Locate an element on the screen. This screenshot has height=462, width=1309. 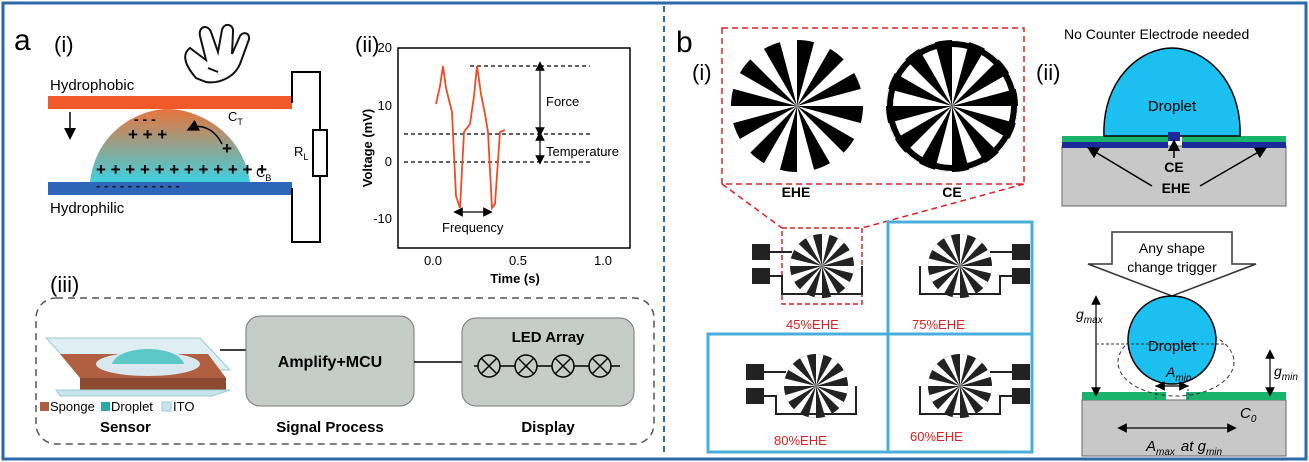
ann-frequency: Frequency is located at coordinates (473, 227).